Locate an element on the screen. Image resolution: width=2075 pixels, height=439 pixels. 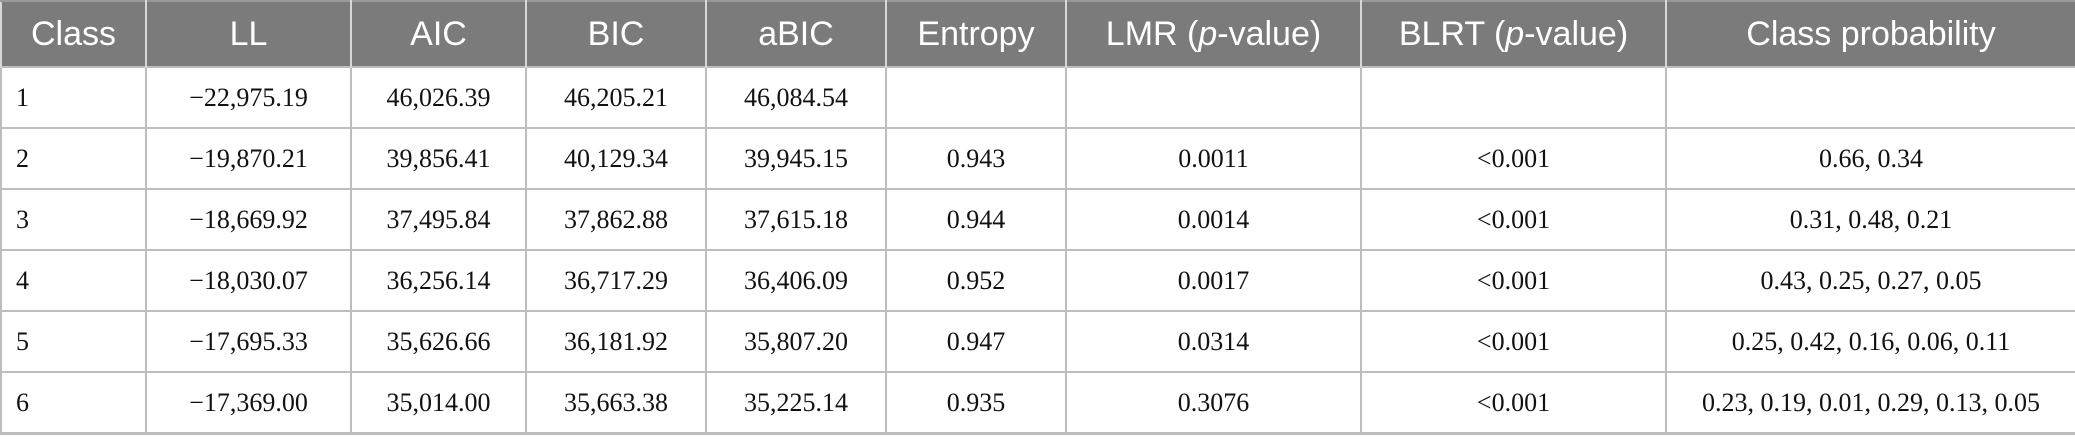
cell-bic: 36,181.92 is located at coordinates (616, 341).